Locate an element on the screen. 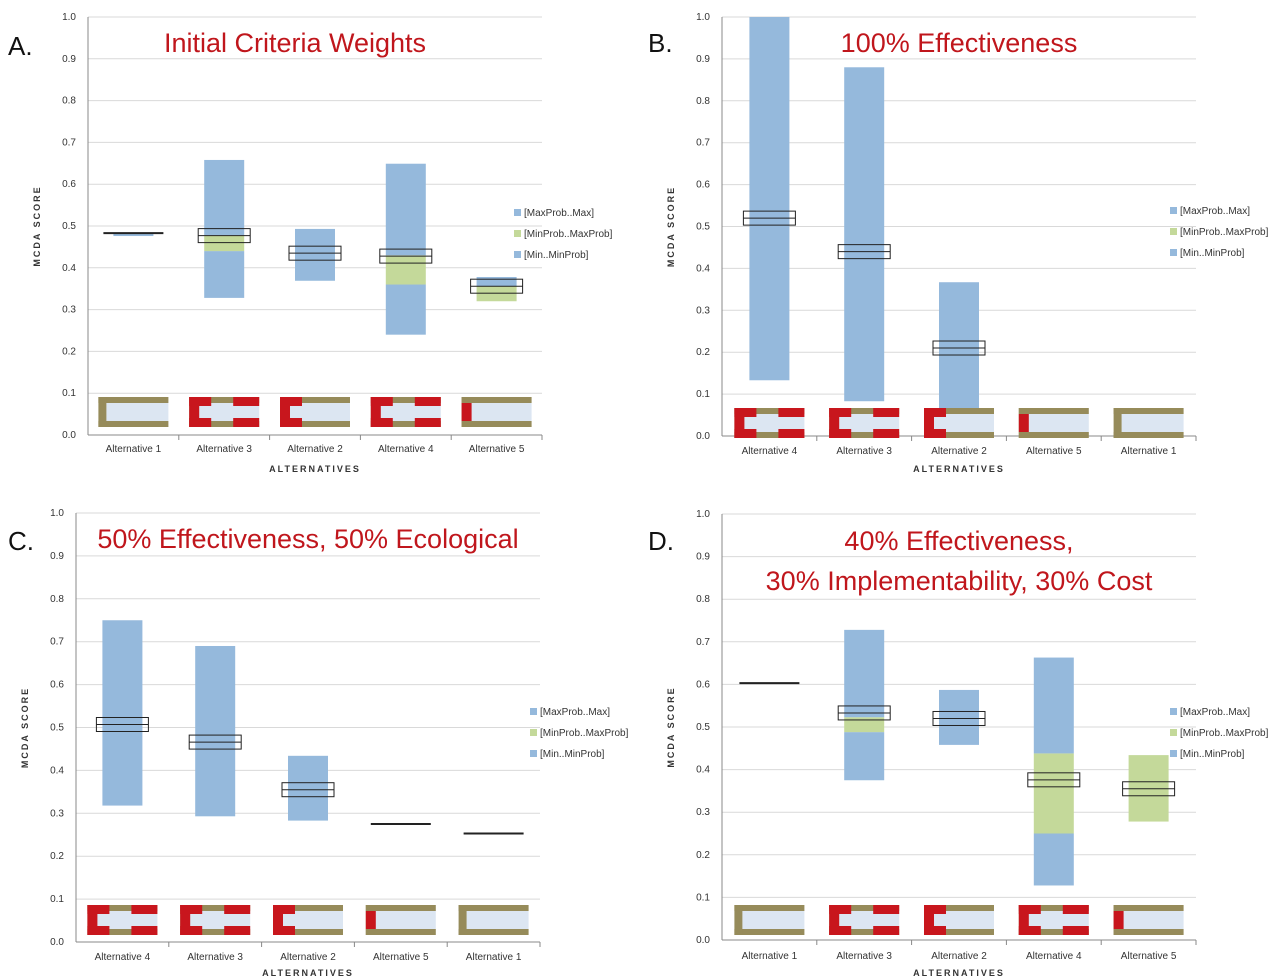  x-axis-title: ALTERNATIVES is located at coordinates (315, 469).